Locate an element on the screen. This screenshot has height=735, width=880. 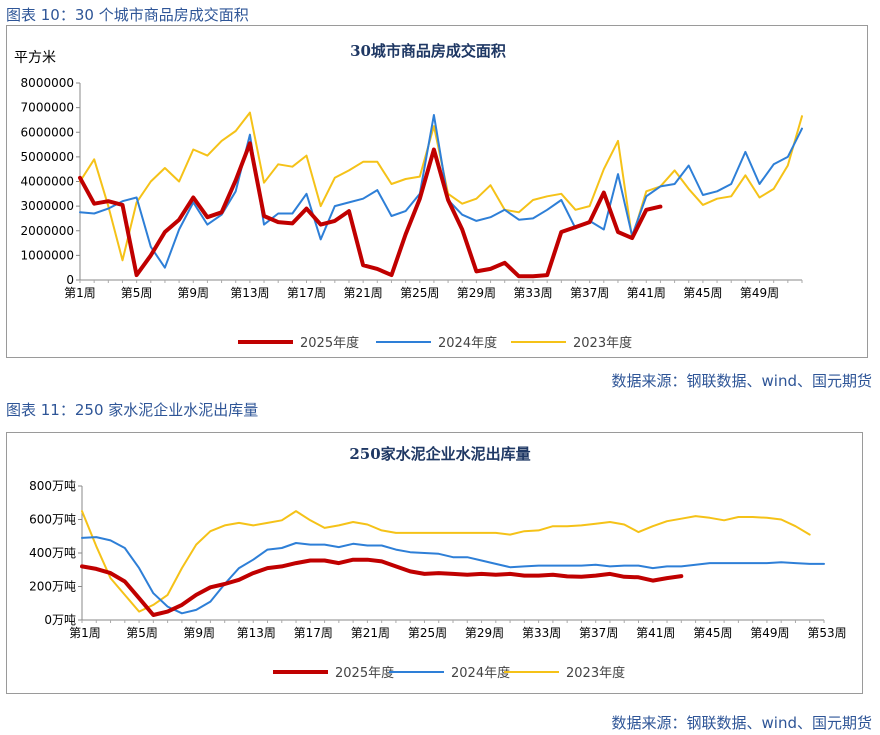
y-axis-label: 平方米 is located at coordinates (35, 58).